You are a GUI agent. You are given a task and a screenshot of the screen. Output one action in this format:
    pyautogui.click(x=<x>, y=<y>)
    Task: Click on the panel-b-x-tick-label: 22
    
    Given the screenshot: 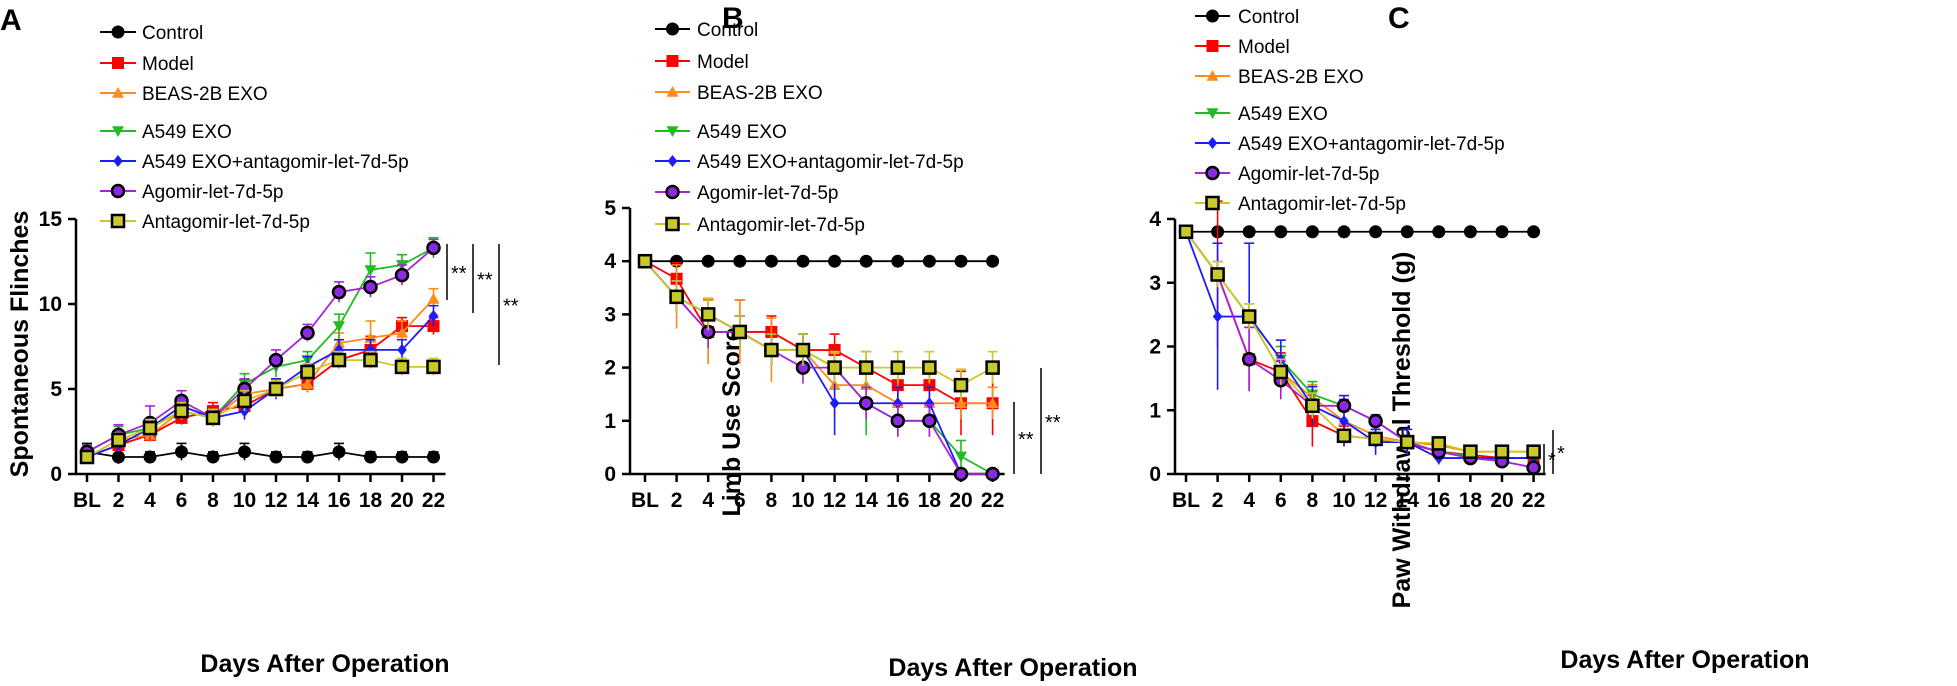 What is the action you would take?
    pyautogui.click(x=992, y=500)
    